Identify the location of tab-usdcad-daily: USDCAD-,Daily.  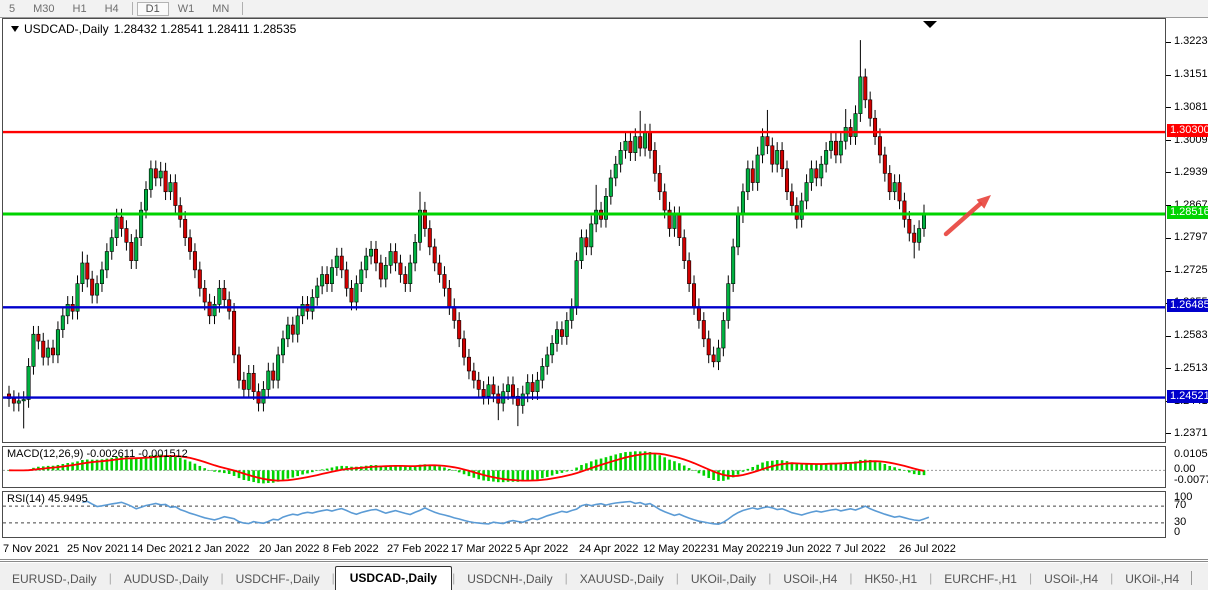
(393, 578).